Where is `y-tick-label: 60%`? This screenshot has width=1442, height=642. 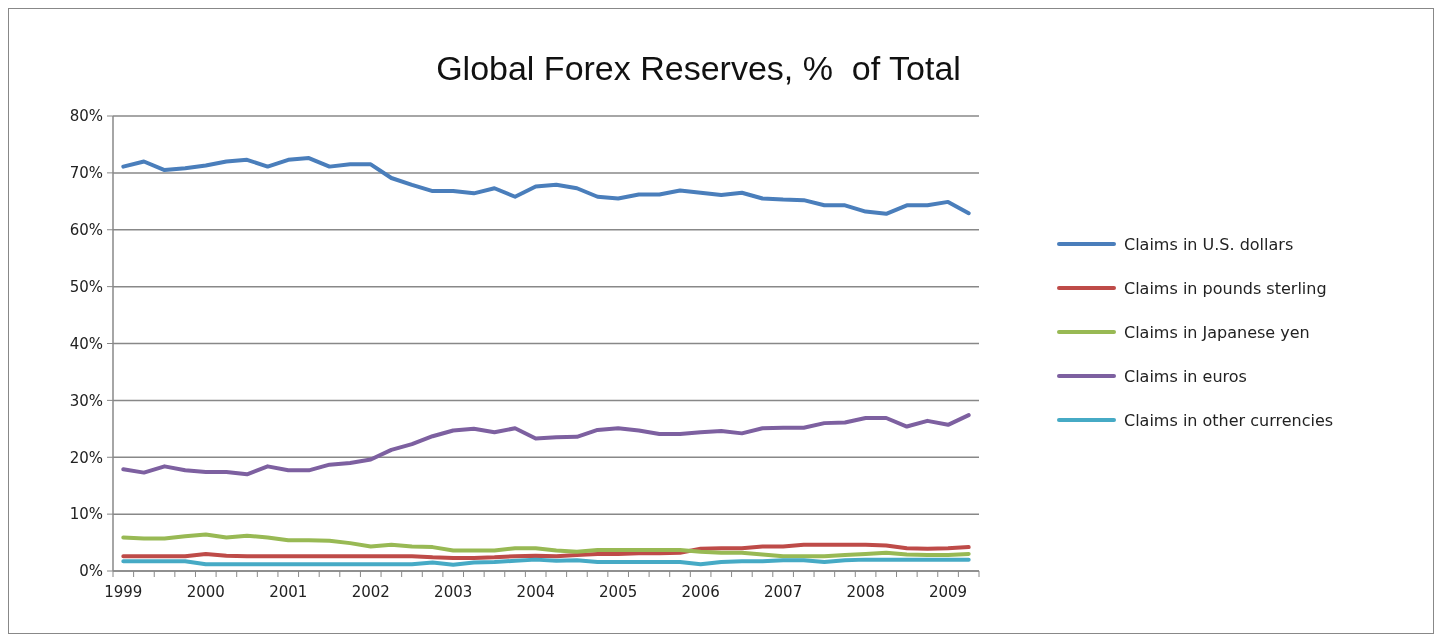 y-tick-label: 60% is located at coordinates (86, 230).